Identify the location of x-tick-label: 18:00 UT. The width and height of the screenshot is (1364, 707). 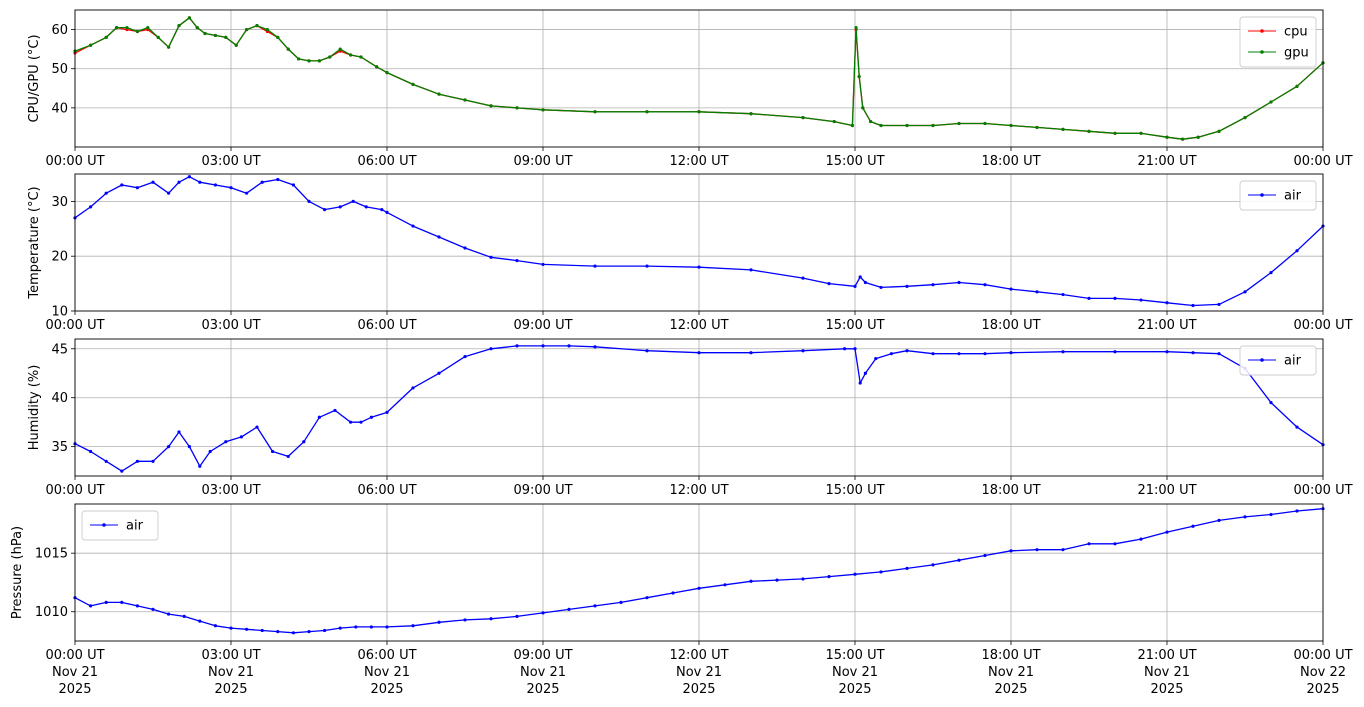
(1010, 161).